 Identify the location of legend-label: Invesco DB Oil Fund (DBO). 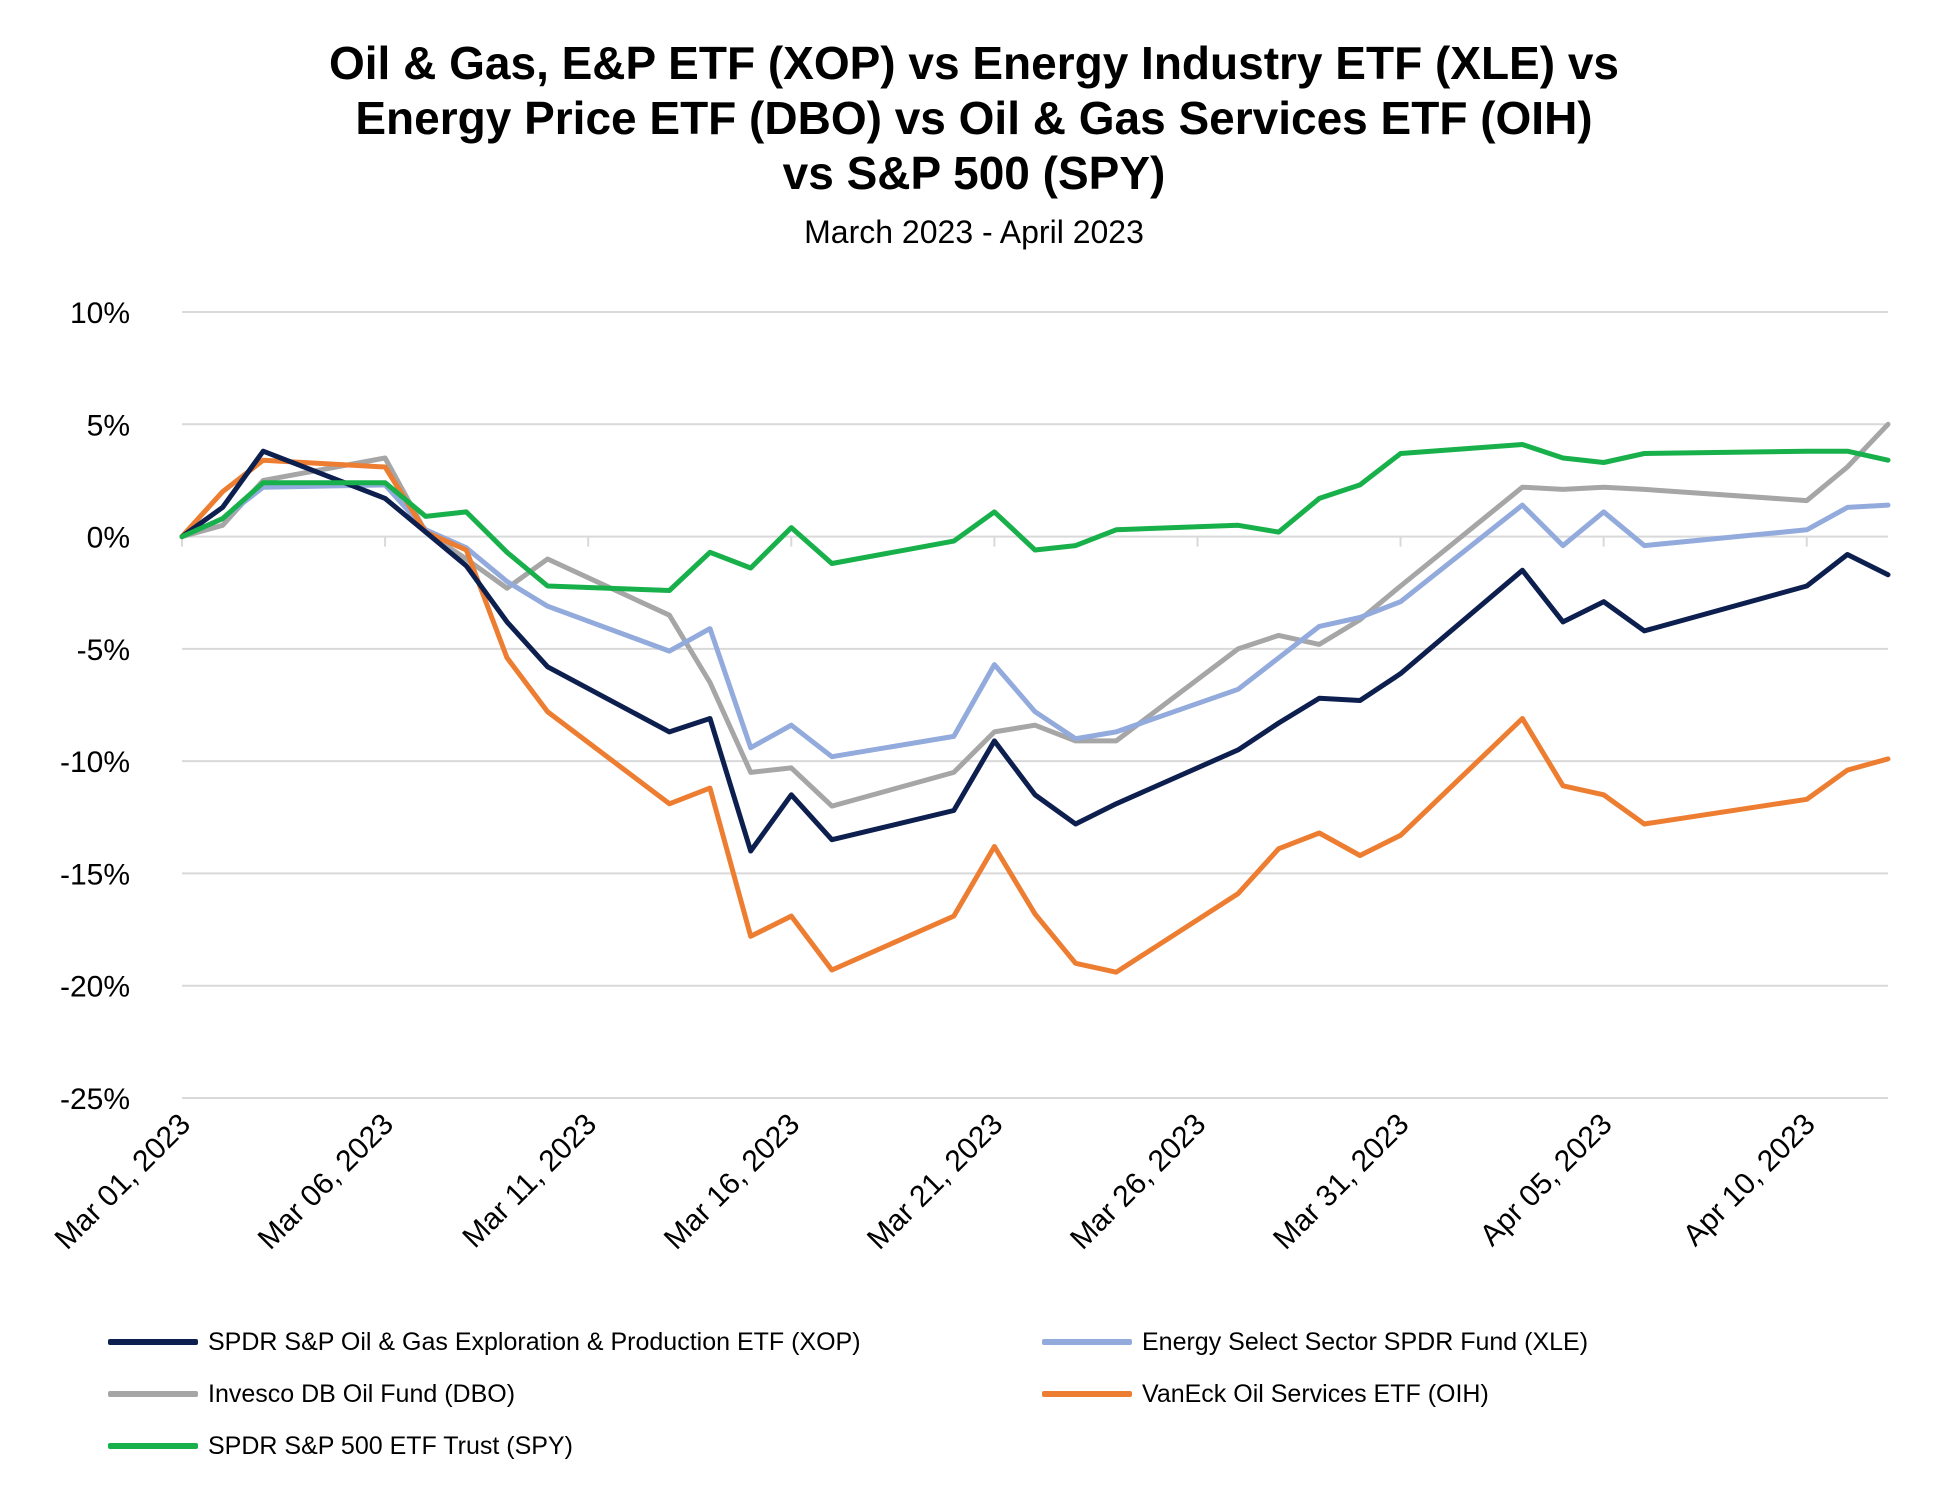
(362, 1393).